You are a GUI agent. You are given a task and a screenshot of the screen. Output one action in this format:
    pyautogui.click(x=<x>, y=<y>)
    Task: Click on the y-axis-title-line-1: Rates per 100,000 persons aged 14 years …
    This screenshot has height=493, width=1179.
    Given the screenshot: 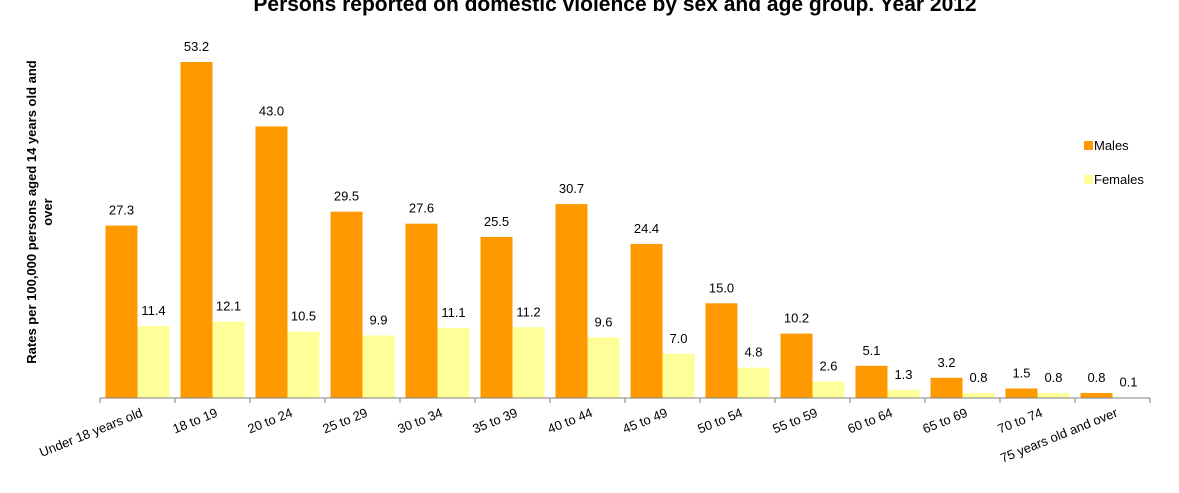 What is the action you would take?
    pyautogui.click(x=31, y=212)
    